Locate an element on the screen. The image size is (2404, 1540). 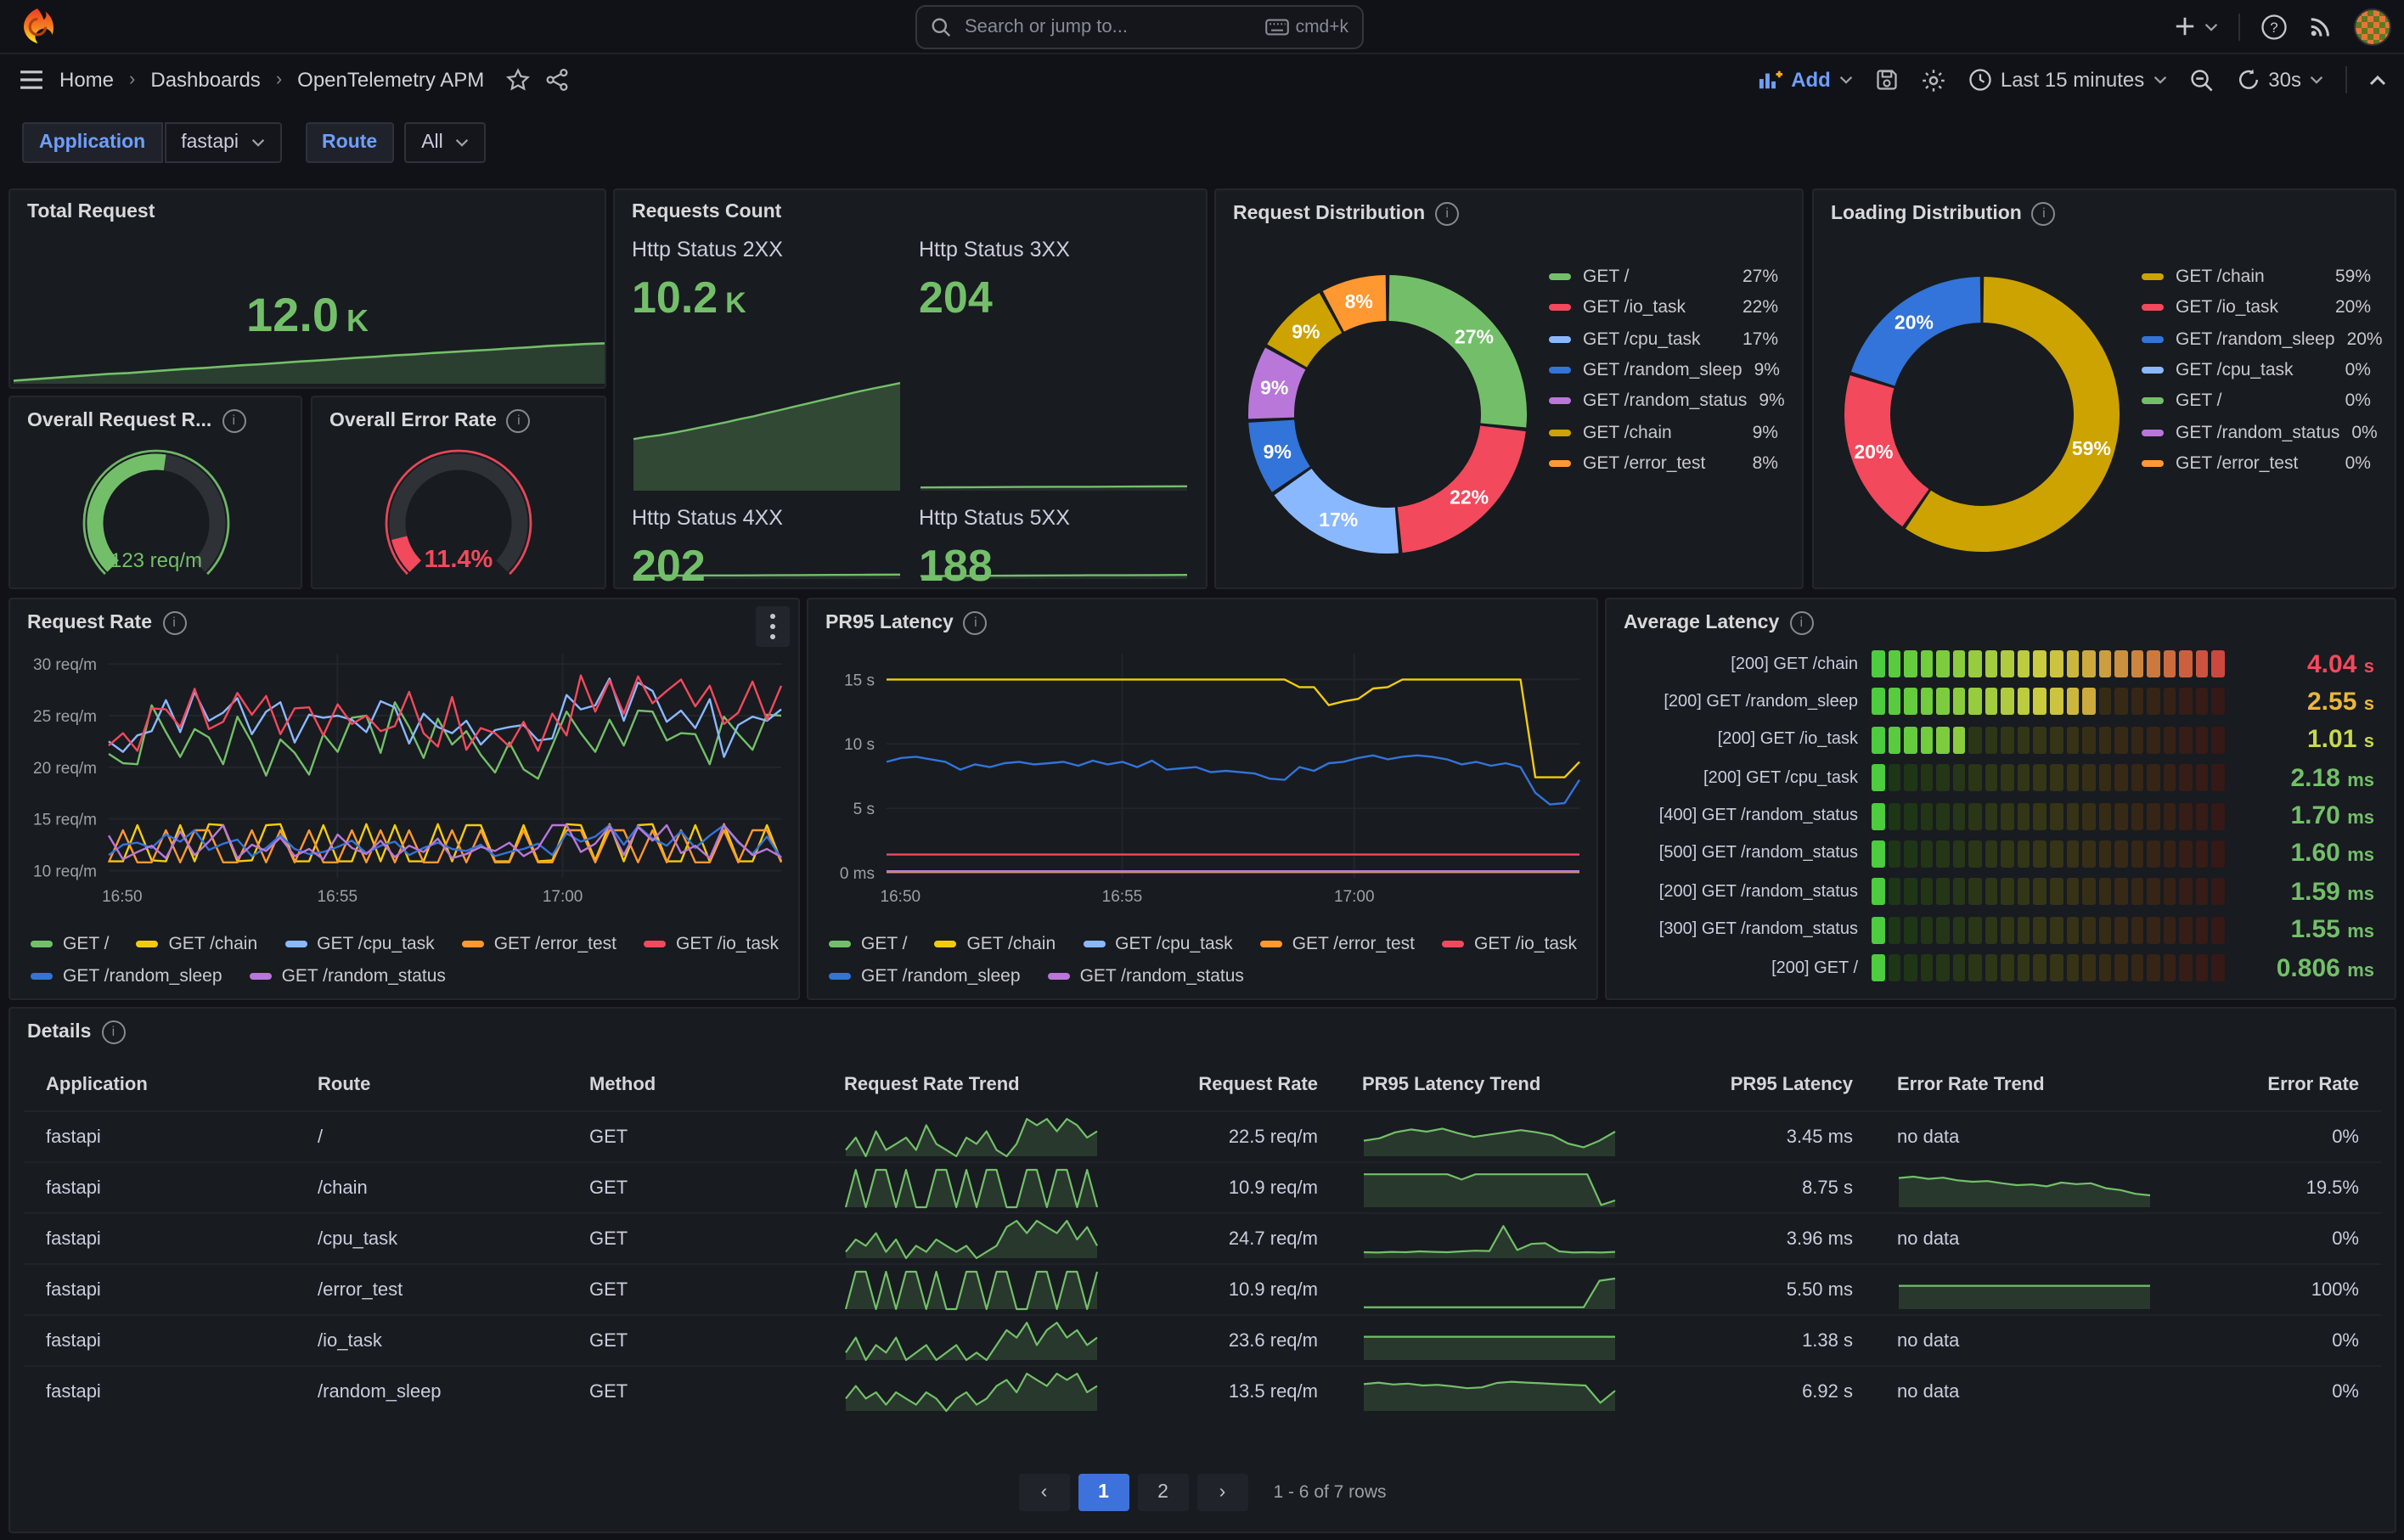
table-header-pr95_t: PR95 Latency Trend is located at coordinates (1452, 1085).